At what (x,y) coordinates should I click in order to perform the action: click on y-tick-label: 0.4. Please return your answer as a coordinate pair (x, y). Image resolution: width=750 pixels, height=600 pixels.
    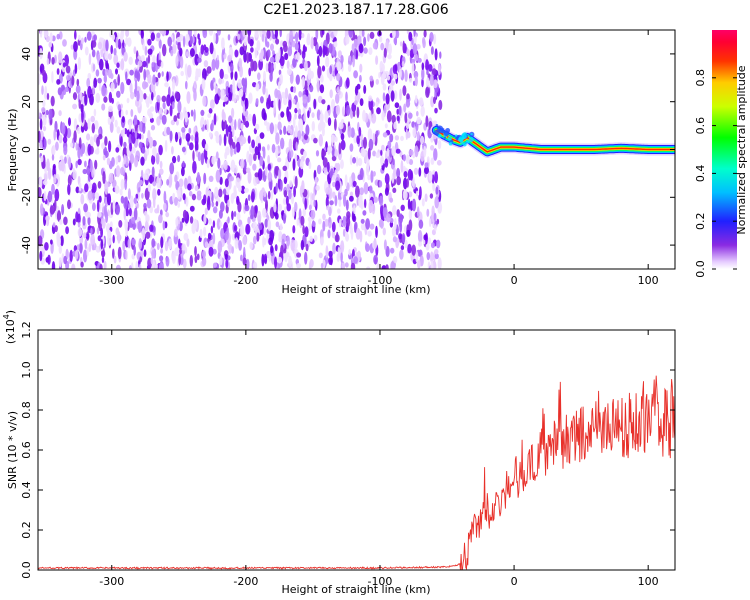
    Looking at the image, I should click on (26, 490).